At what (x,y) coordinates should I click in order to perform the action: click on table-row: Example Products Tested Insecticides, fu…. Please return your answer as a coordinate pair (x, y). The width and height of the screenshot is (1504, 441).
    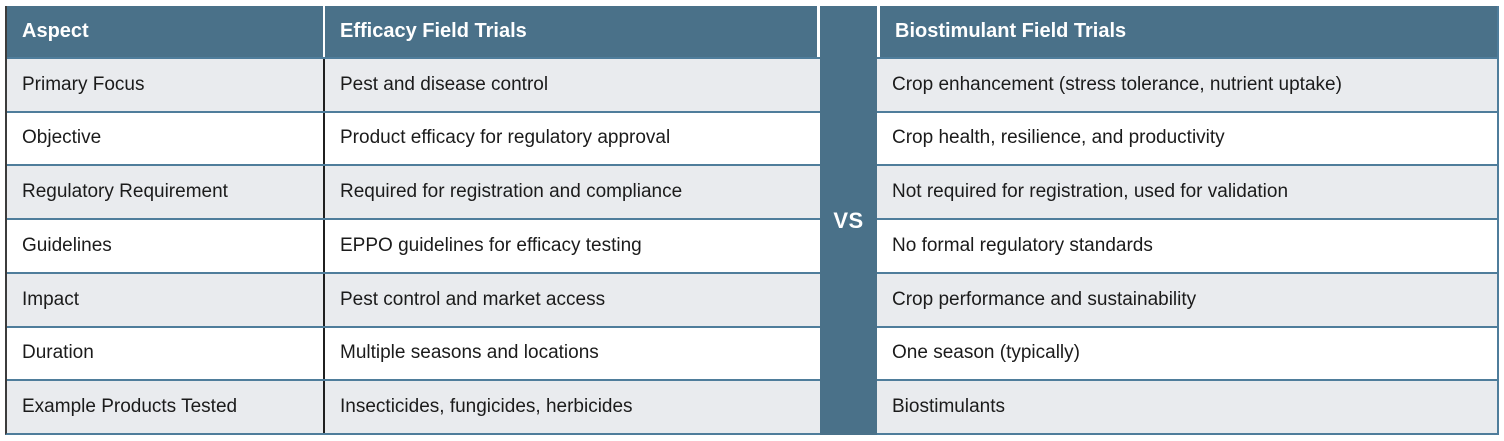
    Looking at the image, I should click on (413, 406).